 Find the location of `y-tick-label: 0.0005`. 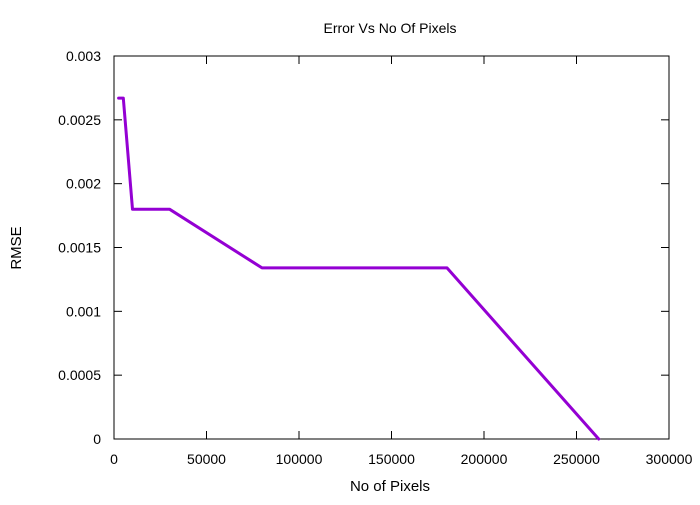

y-tick-label: 0.0005 is located at coordinates (79, 375).